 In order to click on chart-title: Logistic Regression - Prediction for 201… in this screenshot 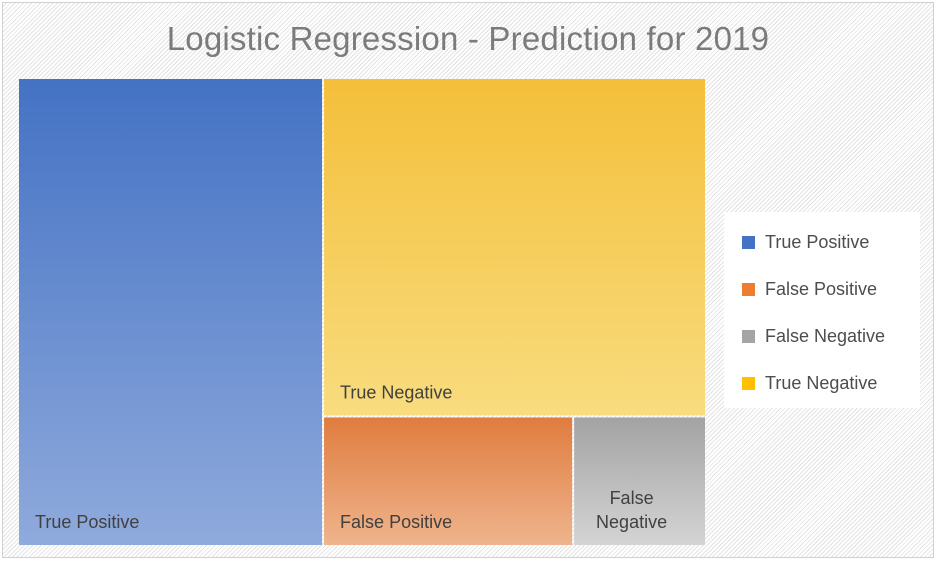, I will do `click(468, 38)`.